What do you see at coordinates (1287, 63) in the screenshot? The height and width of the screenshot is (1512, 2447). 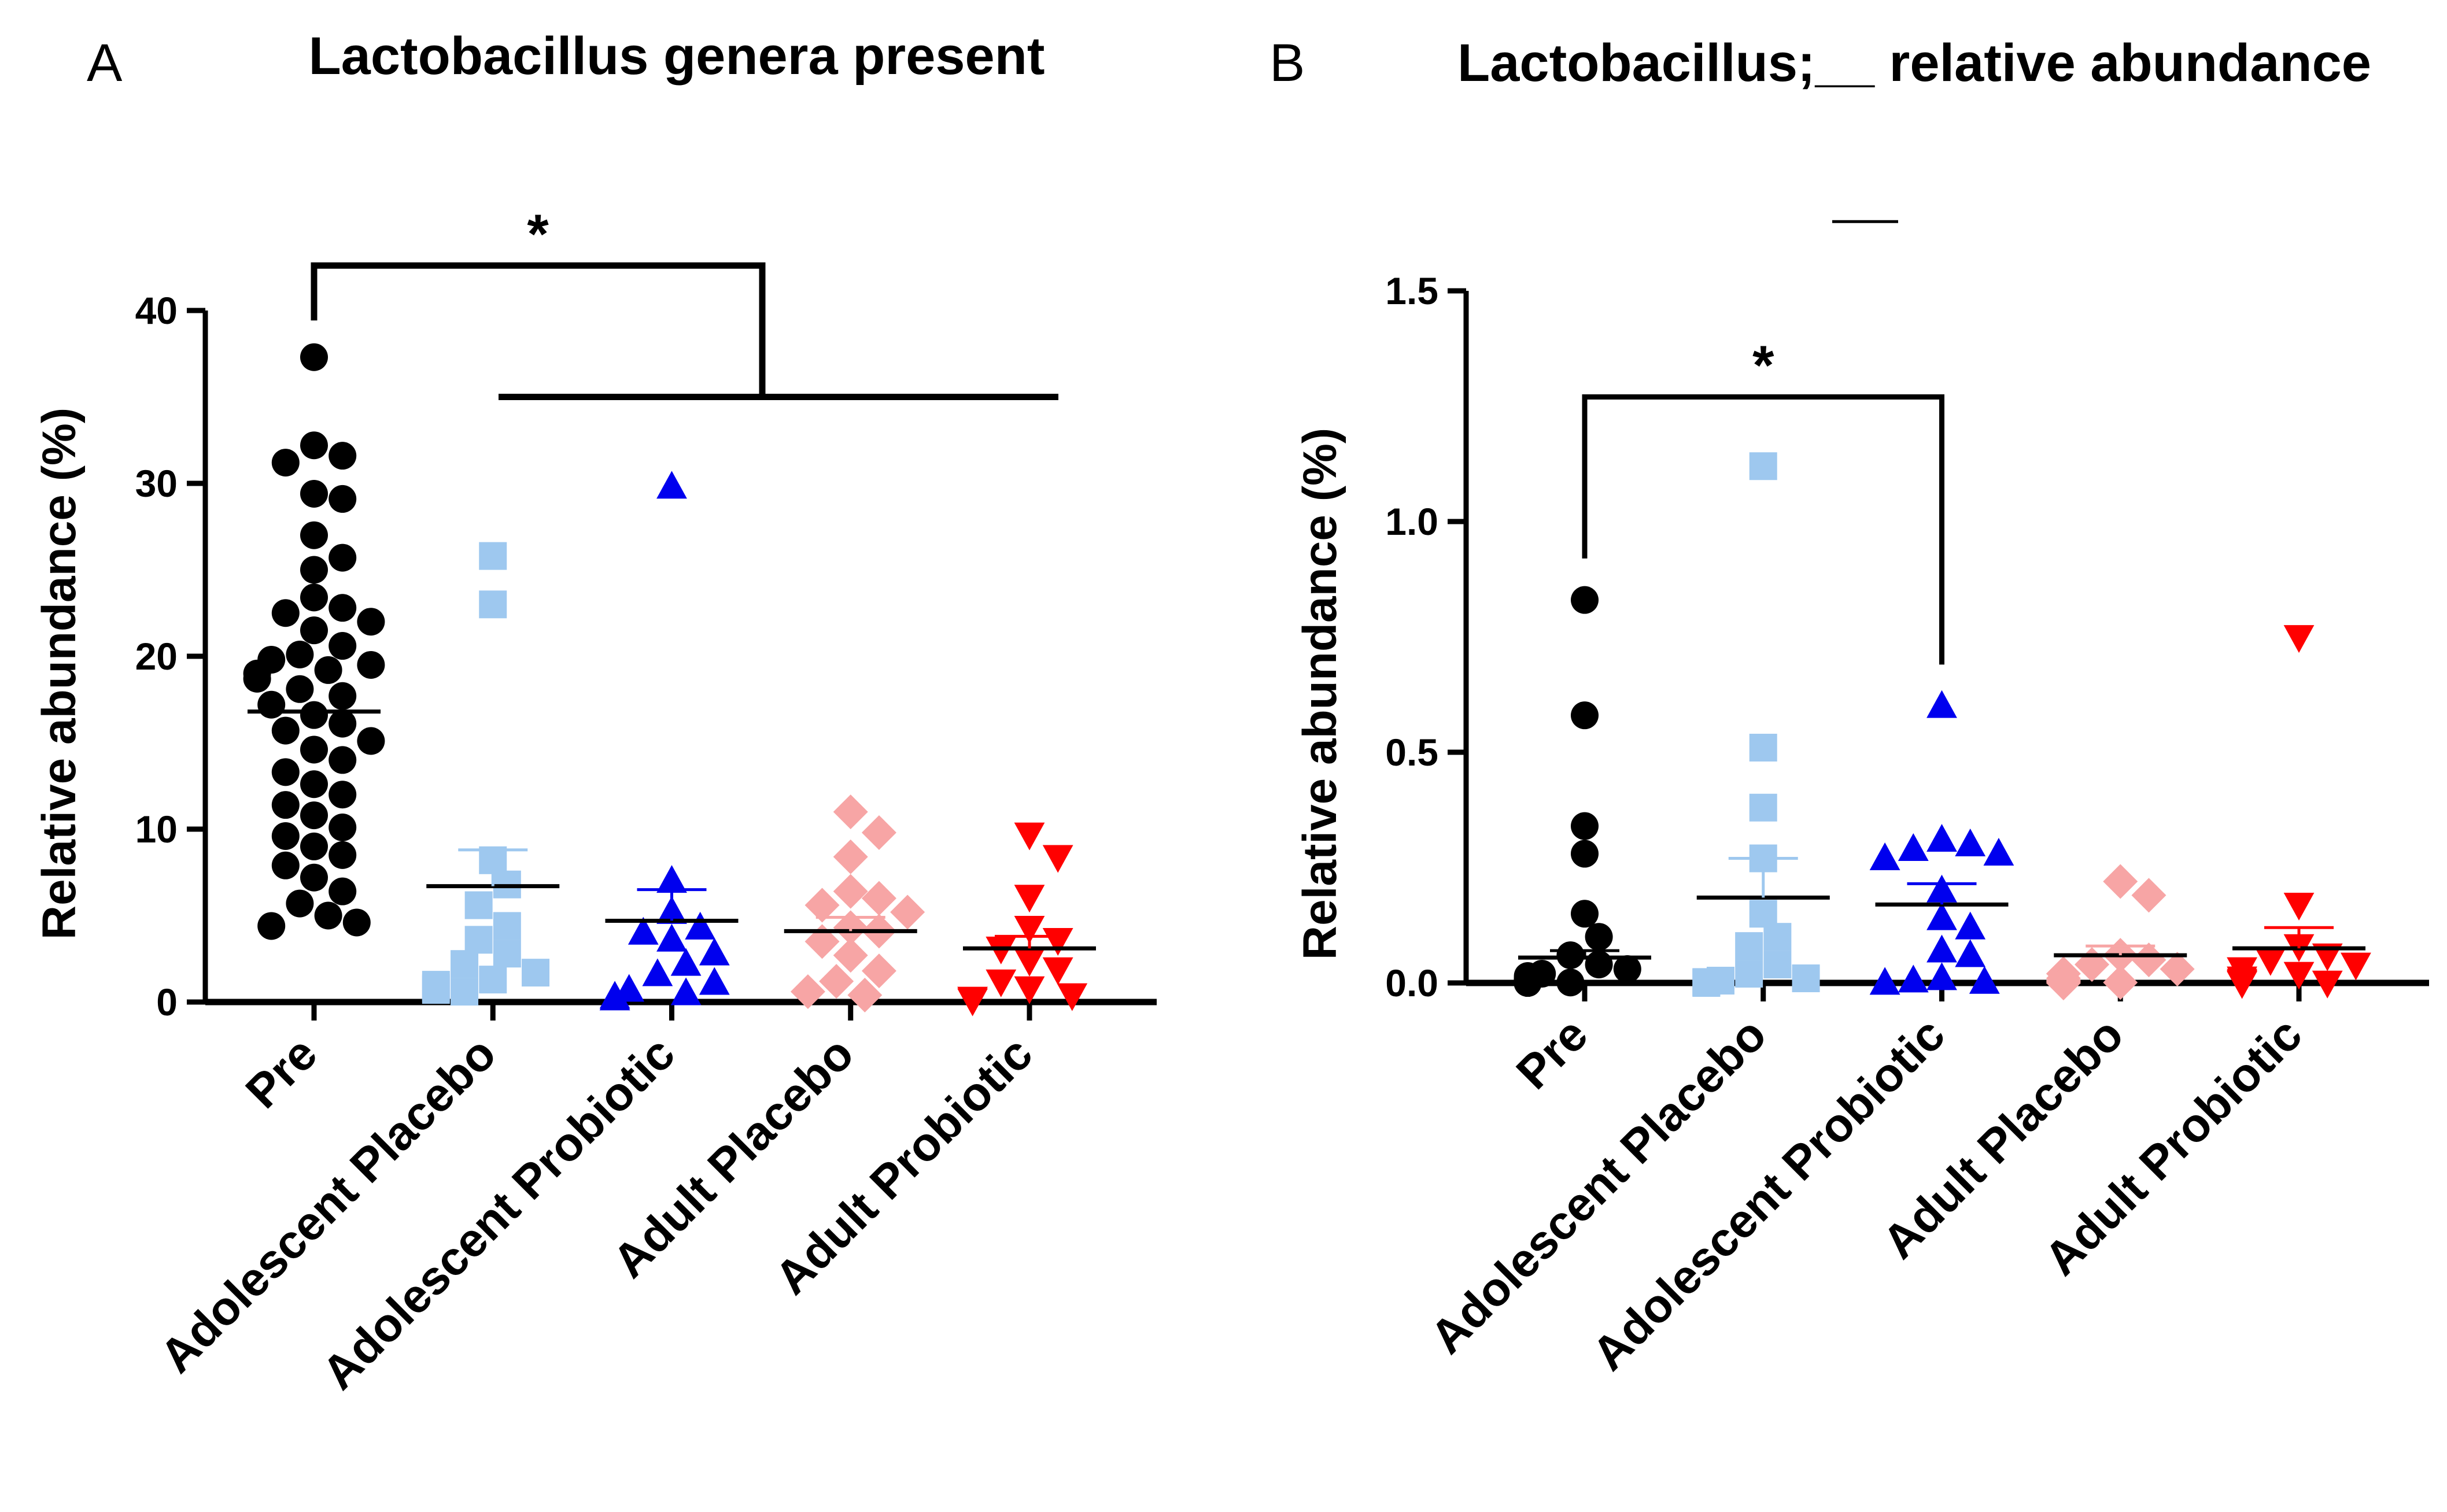 I see `panel-b-letter: B` at bounding box center [1287, 63].